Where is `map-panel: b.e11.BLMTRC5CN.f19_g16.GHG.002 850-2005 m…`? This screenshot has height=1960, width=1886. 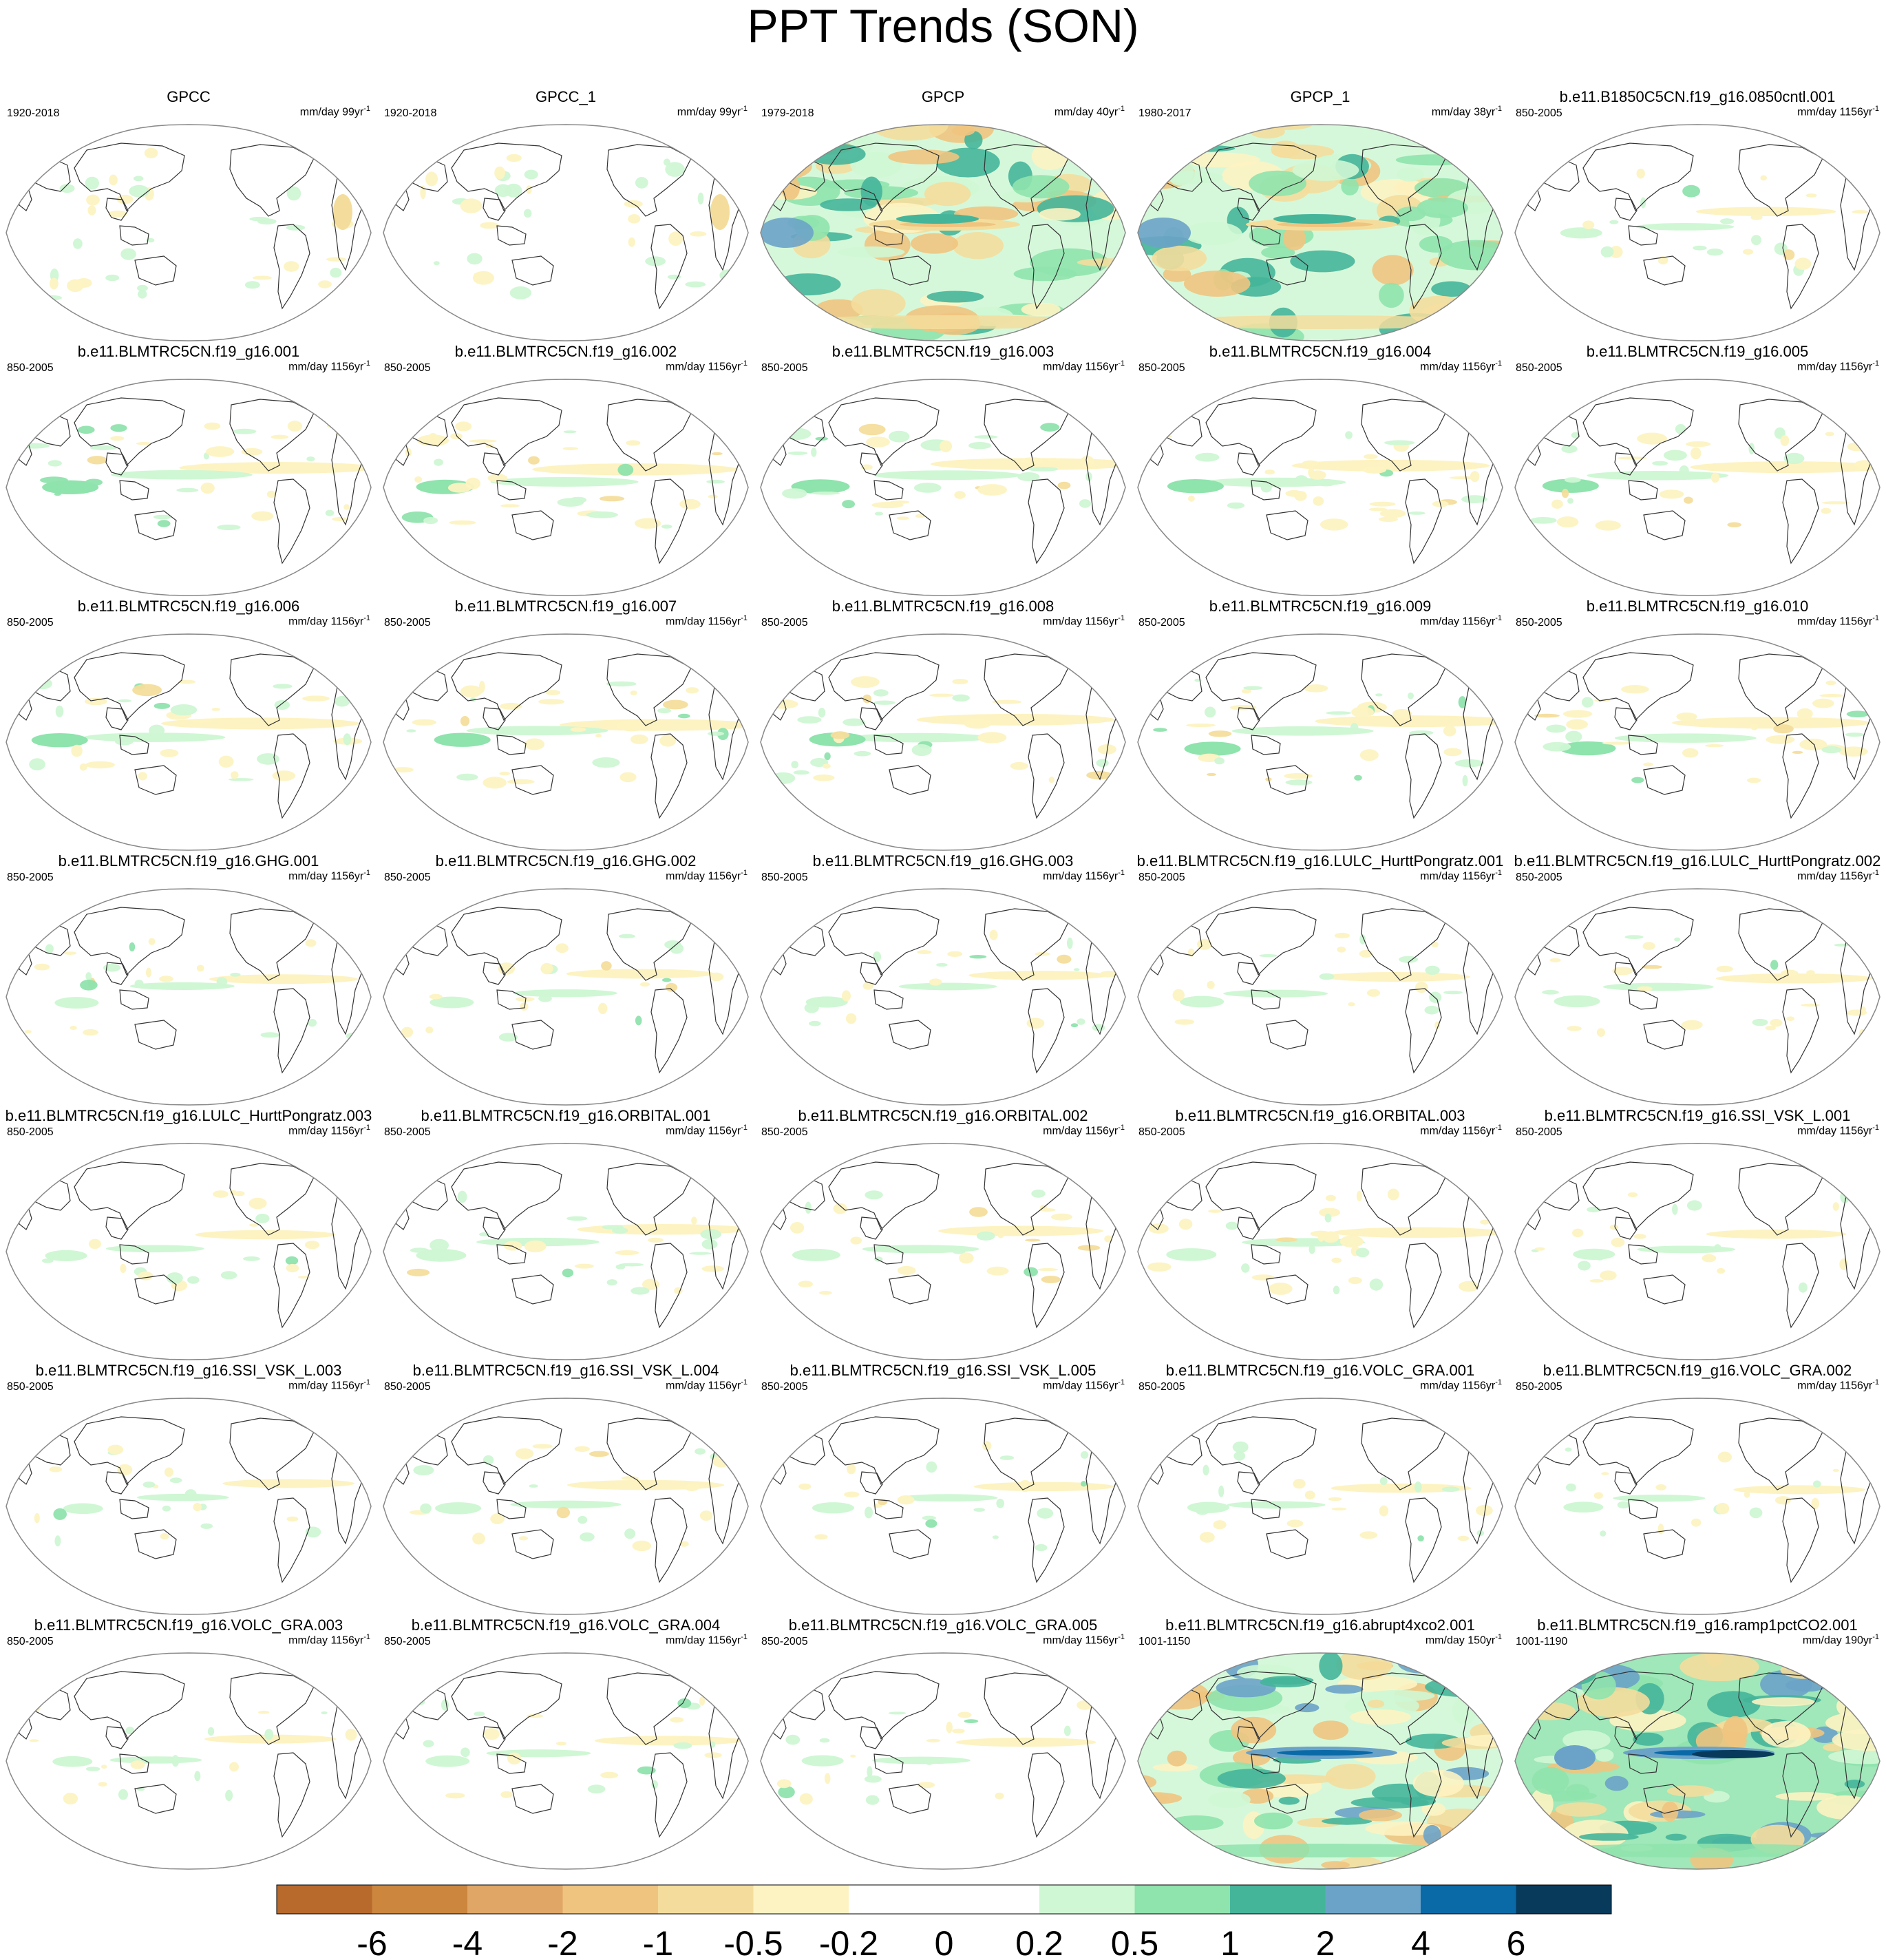 map-panel: b.e11.BLMTRC5CN.f19_g16.GHG.002 850-2005 m… is located at coordinates (565, 980).